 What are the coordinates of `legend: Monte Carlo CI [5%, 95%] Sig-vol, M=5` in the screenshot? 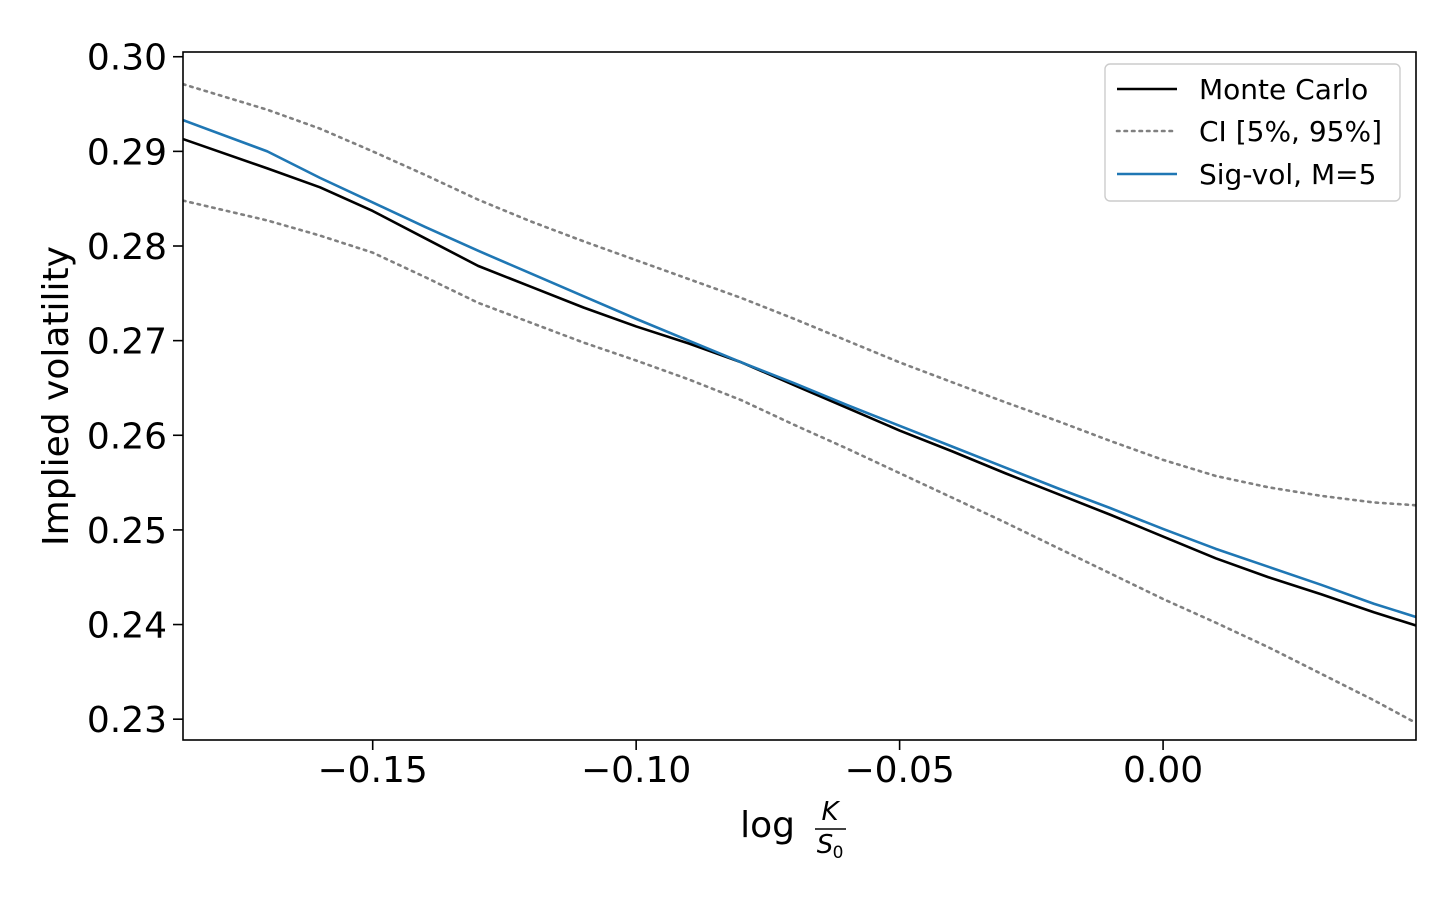 It's located at (1252, 132).